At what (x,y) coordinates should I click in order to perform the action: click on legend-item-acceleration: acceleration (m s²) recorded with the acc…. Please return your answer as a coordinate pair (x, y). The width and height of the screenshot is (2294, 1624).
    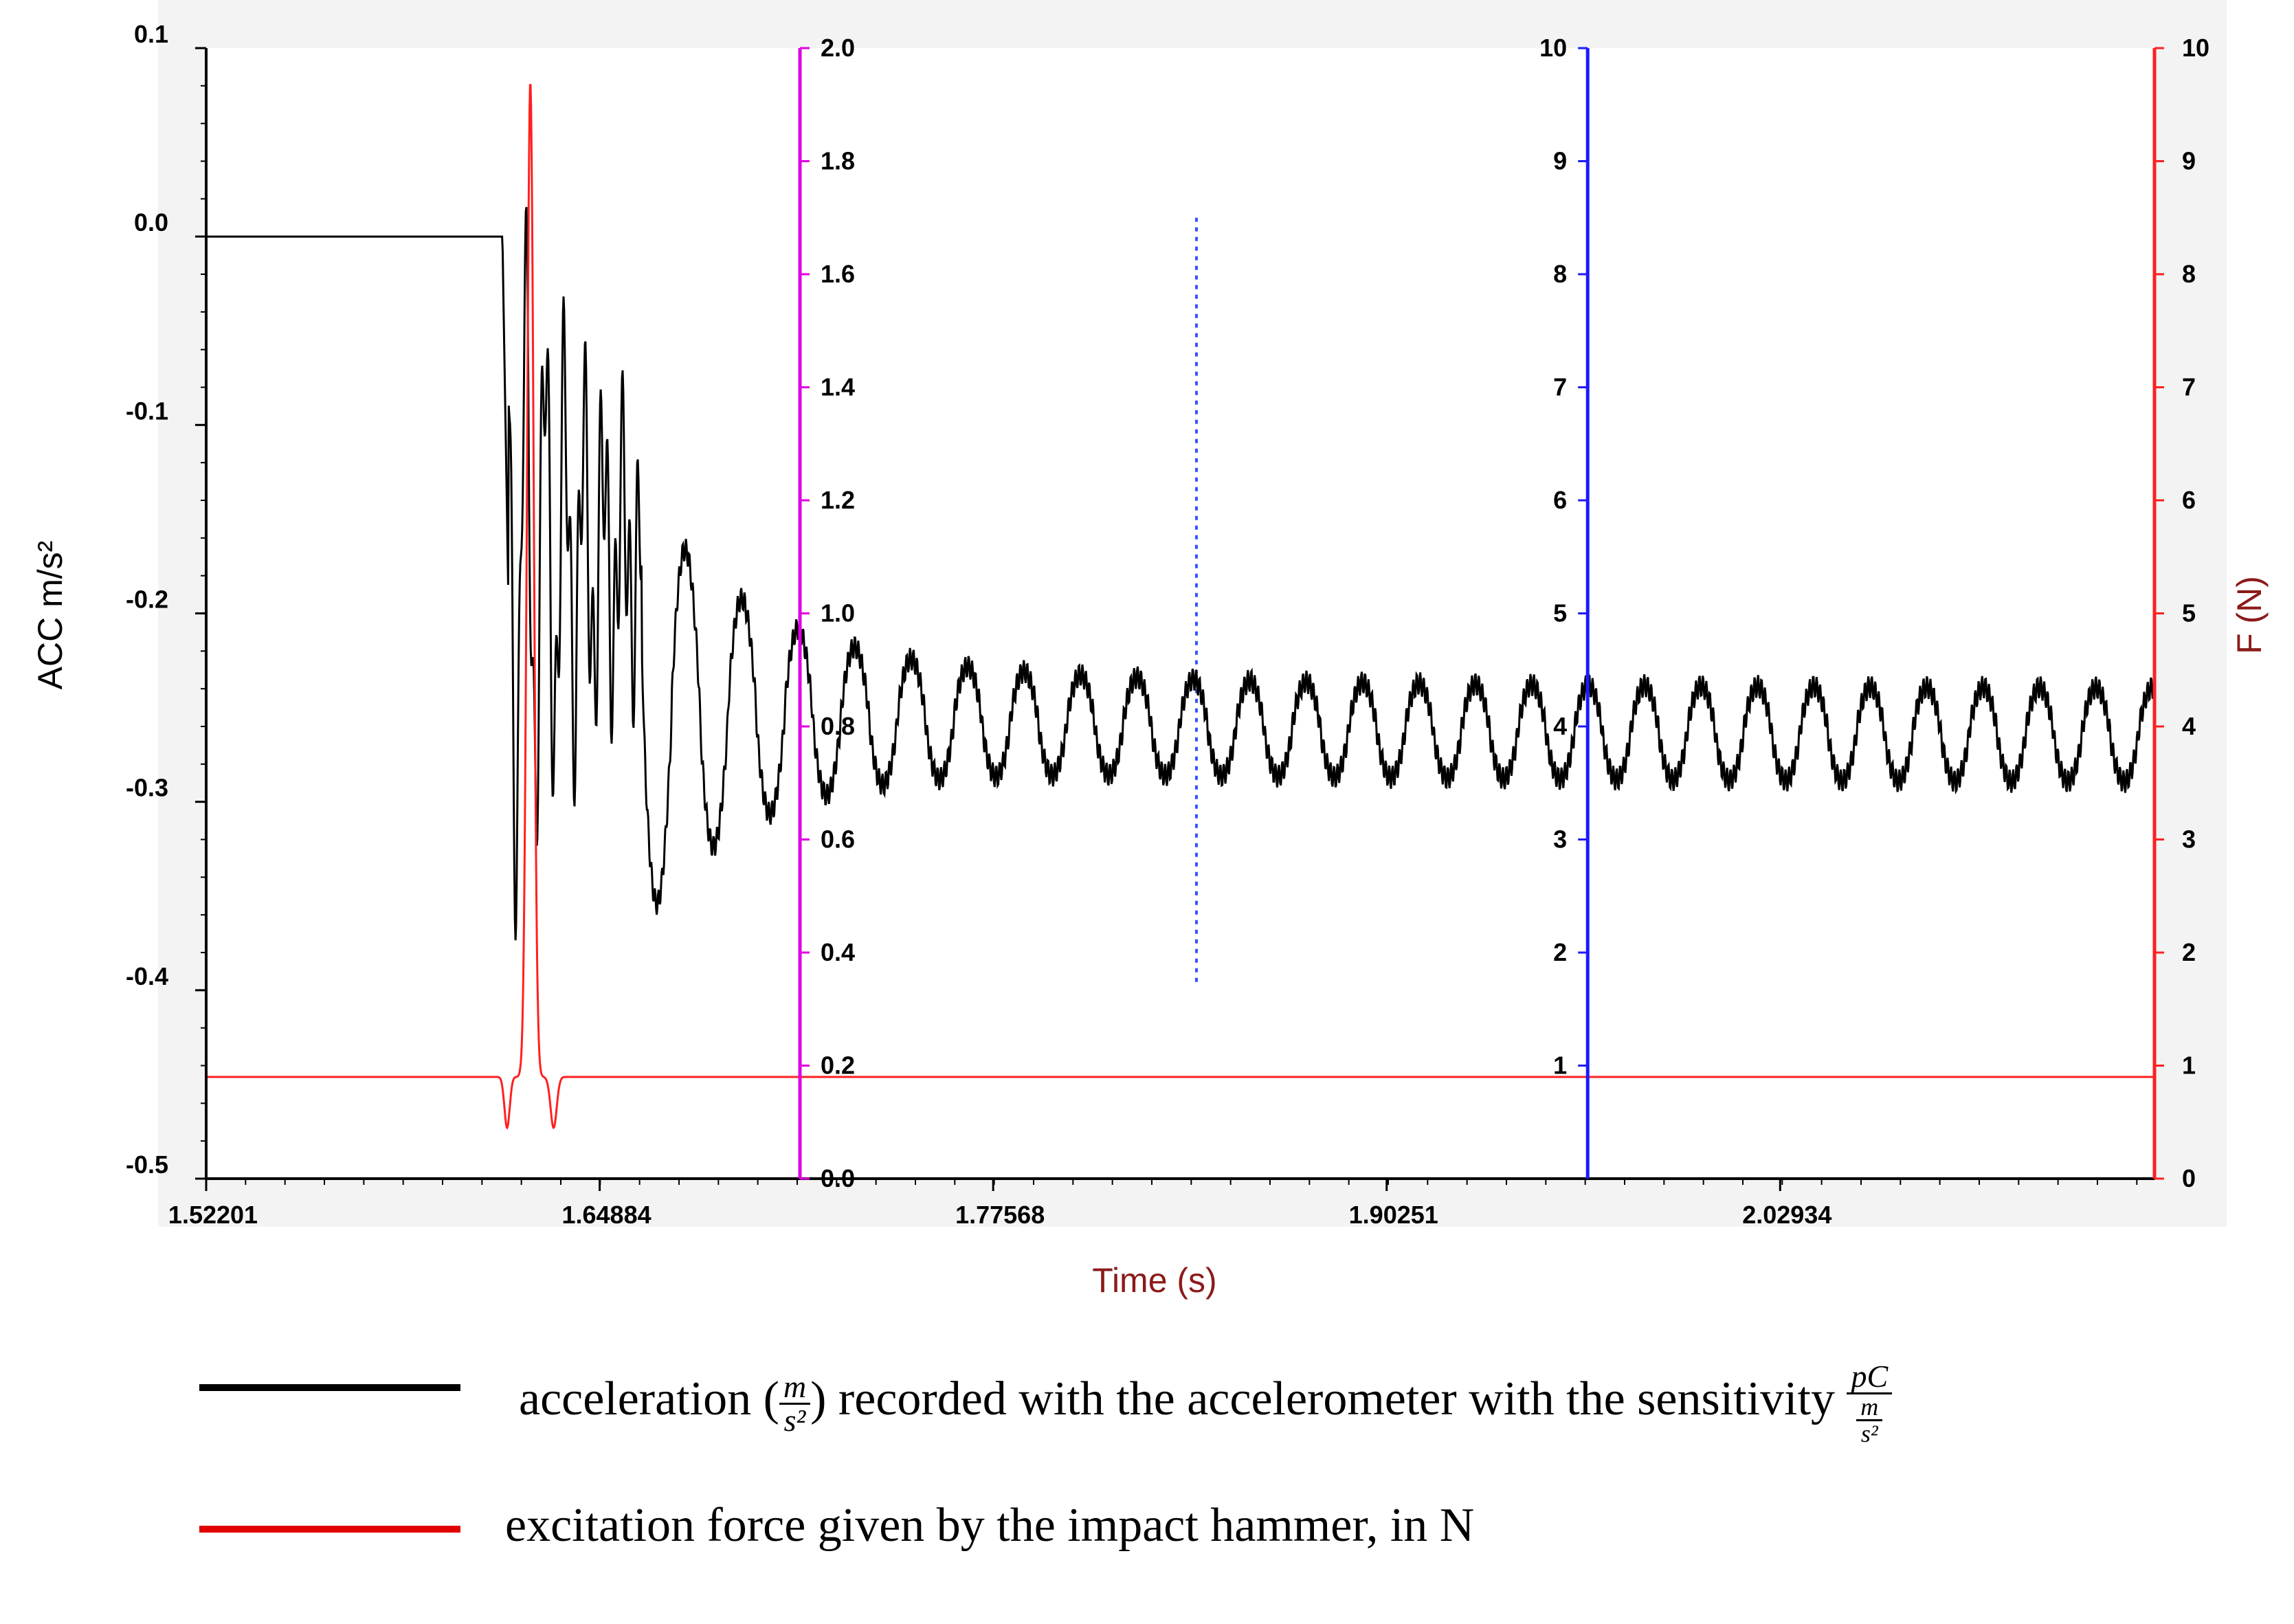
    Looking at the image, I should click on (1147, 1400).